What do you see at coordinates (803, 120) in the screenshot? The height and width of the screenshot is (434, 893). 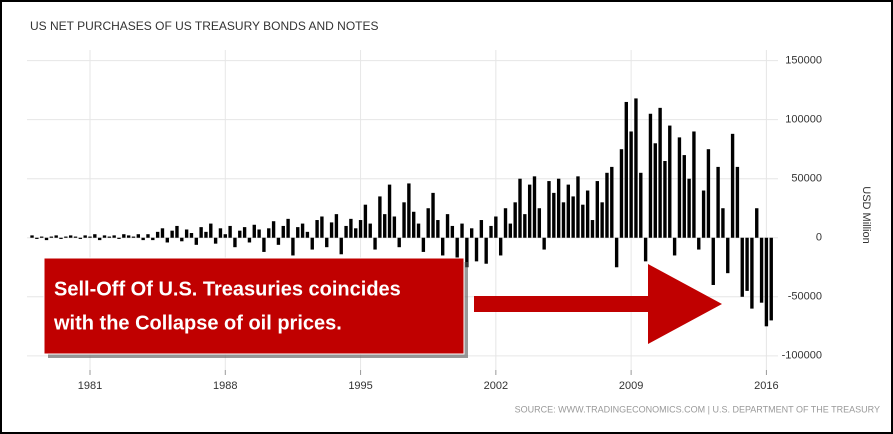 I see `y-tick-label: 100000` at bounding box center [803, 120].